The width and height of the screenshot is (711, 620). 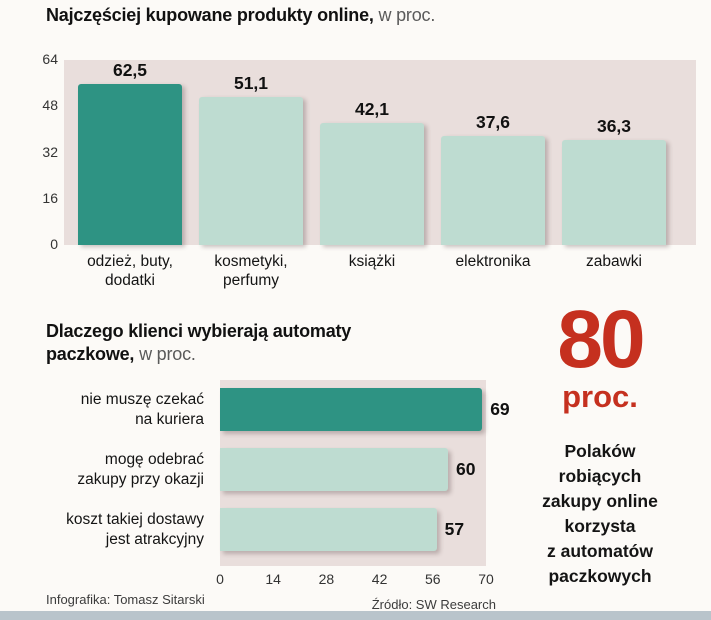 I want to click on bar-group: 62,5, so click(x=130, y=152).